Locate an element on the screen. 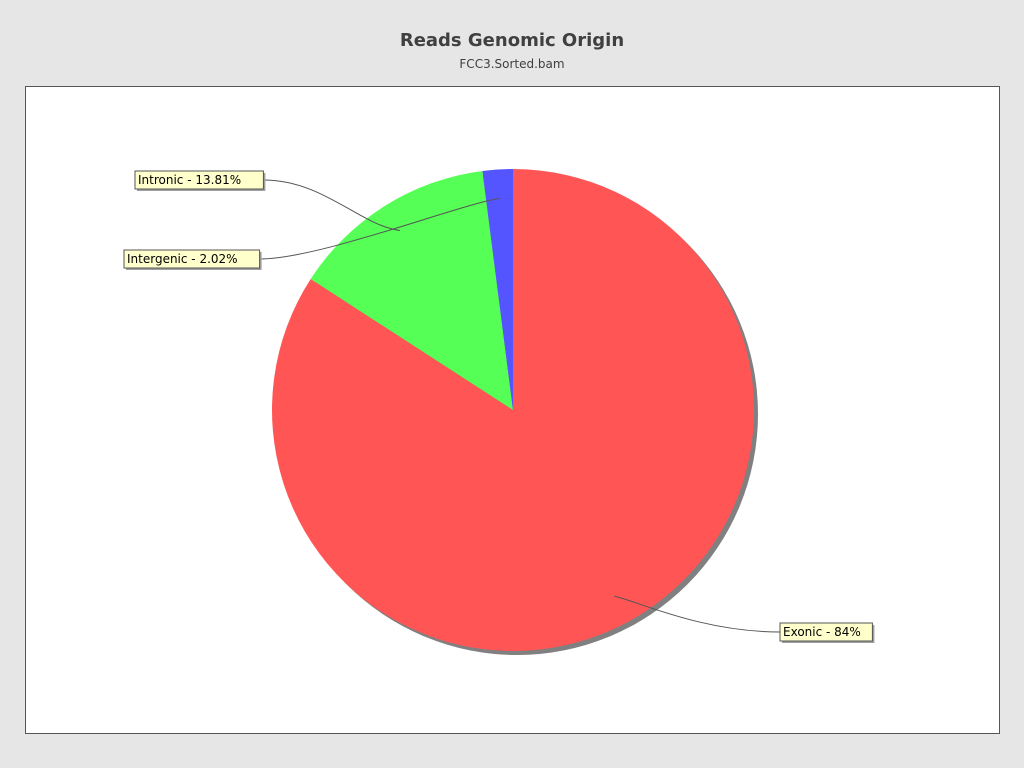  leader-line-intronic is located at coordinates (332, 205).